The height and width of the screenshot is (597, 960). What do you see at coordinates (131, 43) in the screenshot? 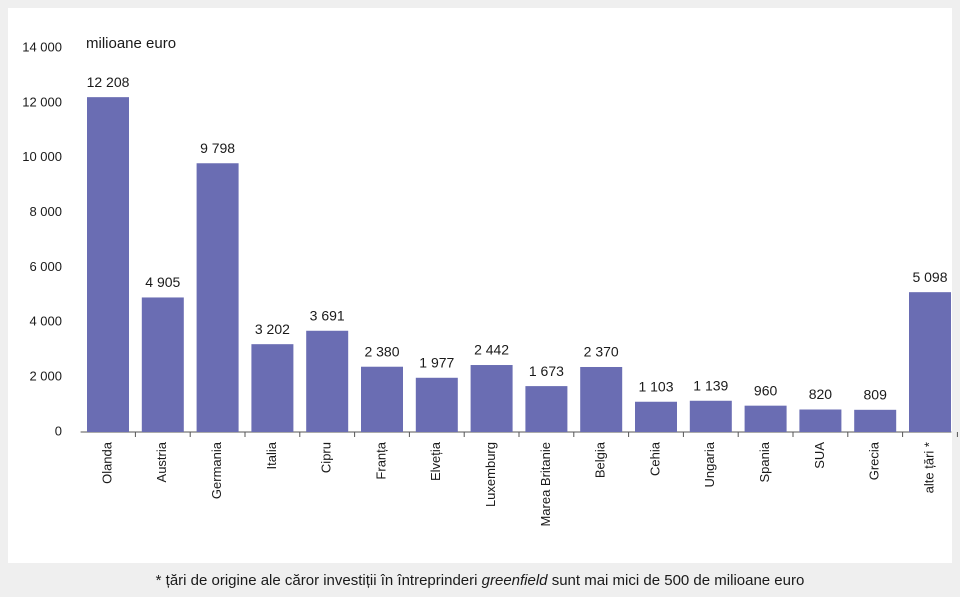
I see `axis-label: milioane euro` at bounding box center [131, 43].